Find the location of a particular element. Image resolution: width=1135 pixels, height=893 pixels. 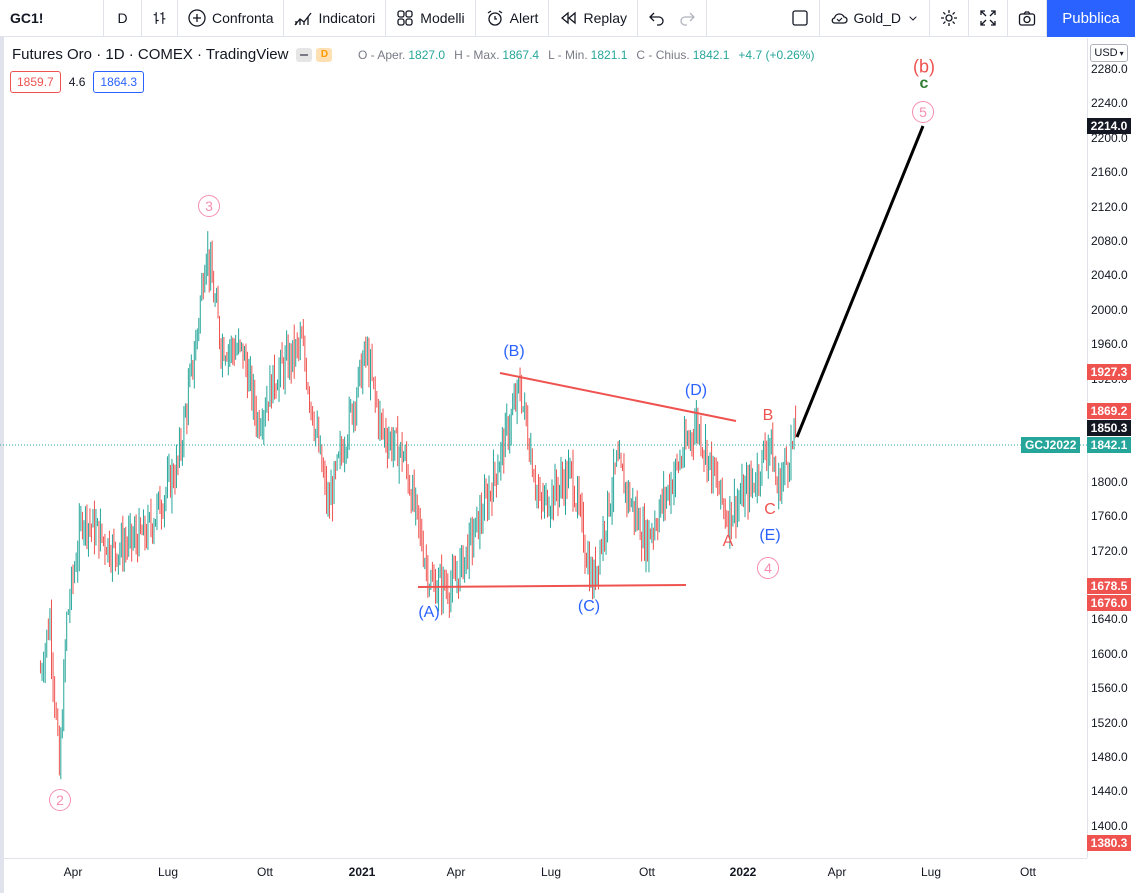

price-tick: 1800.0 is located at coordinates (1109, 481).